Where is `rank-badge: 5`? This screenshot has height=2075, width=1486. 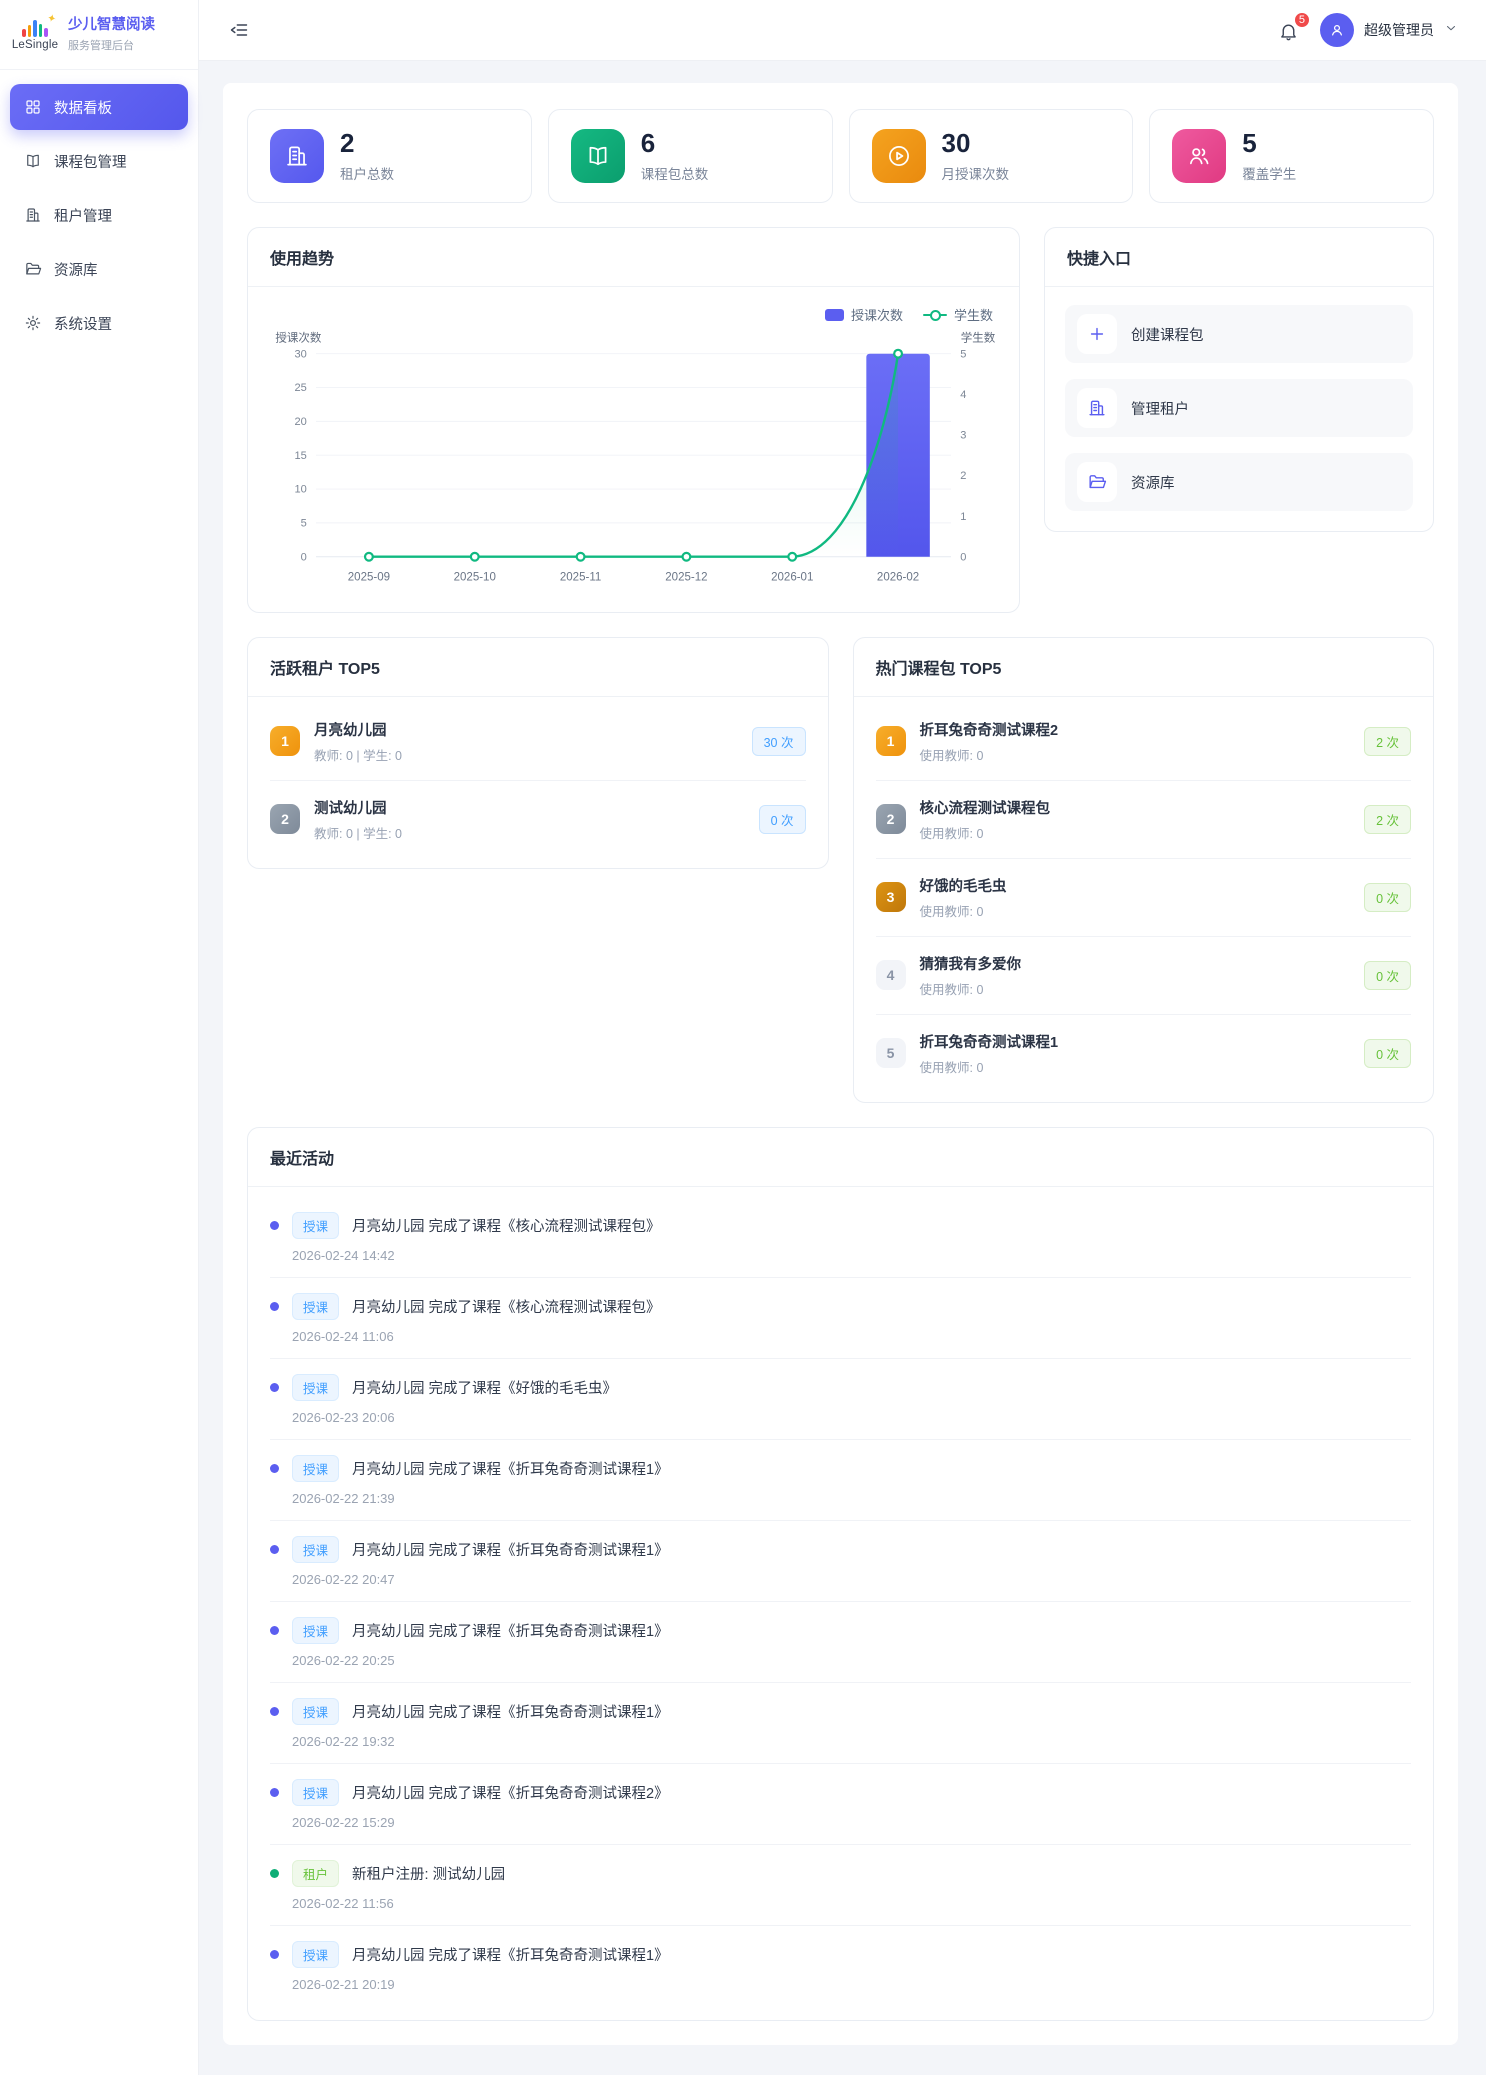 rank-badge: 5 is located at coordinates (890, 1053).